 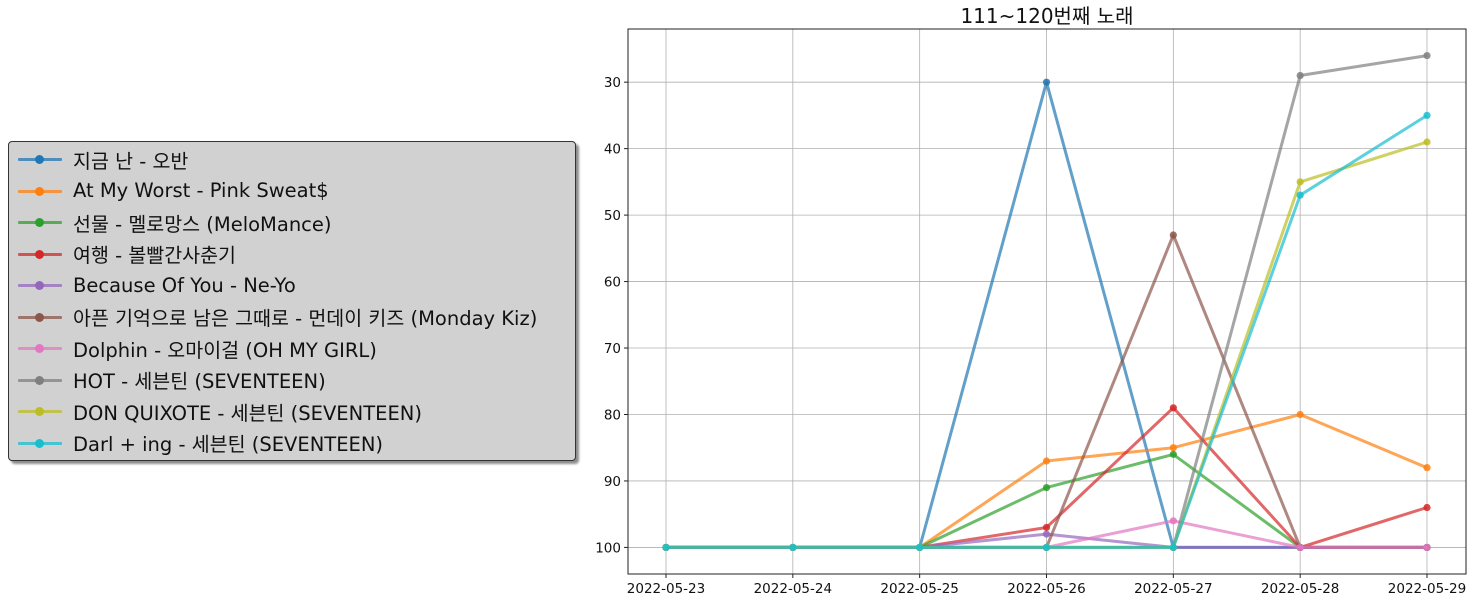 What do you see at coordinates (1300, 589) in the screenshot?
I see `x-tick-label: 2022-05-28` at bounding box center [1300, 589].